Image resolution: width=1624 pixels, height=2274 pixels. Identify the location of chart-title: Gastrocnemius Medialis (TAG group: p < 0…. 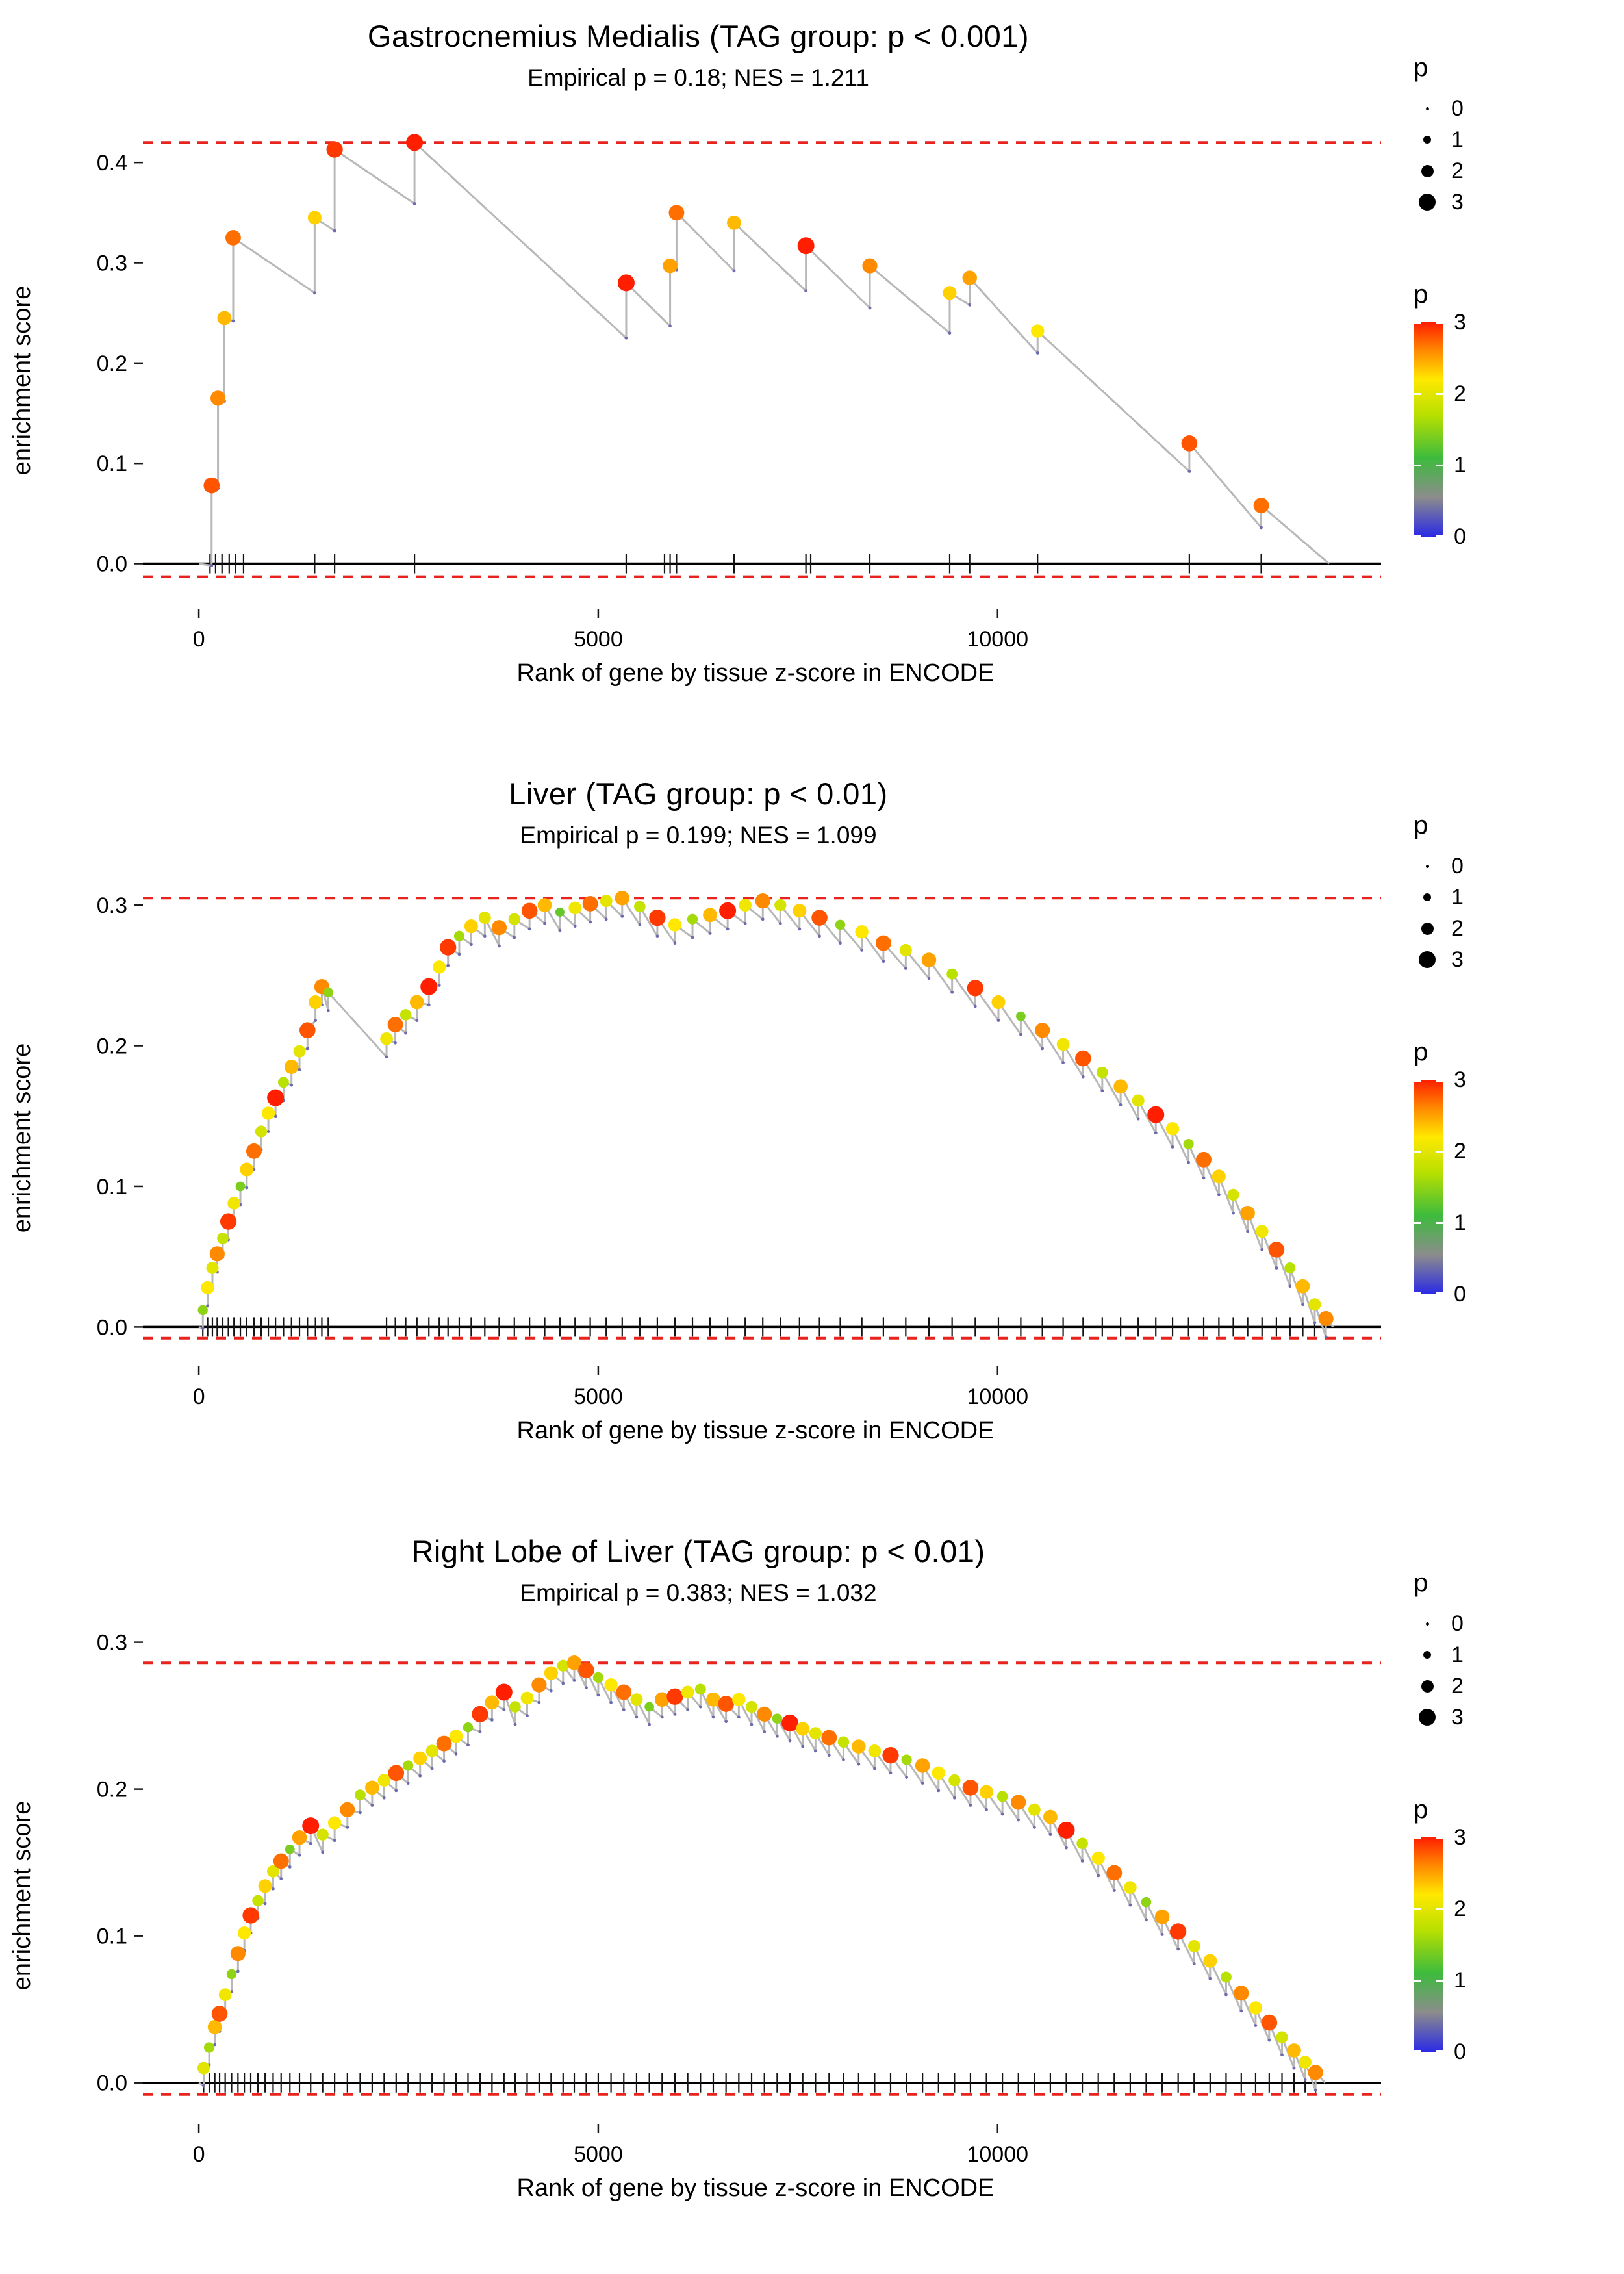
(698, 36).